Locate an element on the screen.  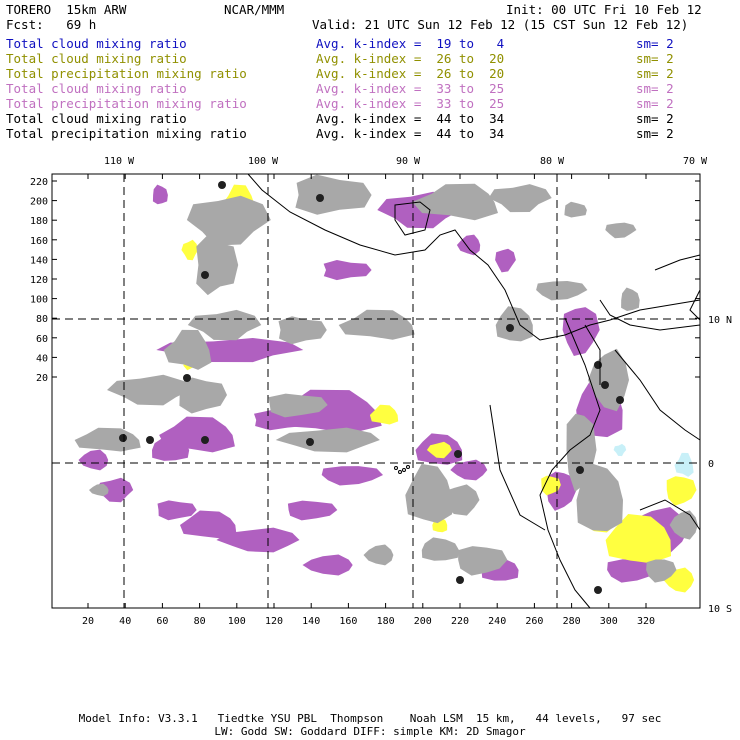
x-tick-label: 180 is located at coordinates (386, 621).